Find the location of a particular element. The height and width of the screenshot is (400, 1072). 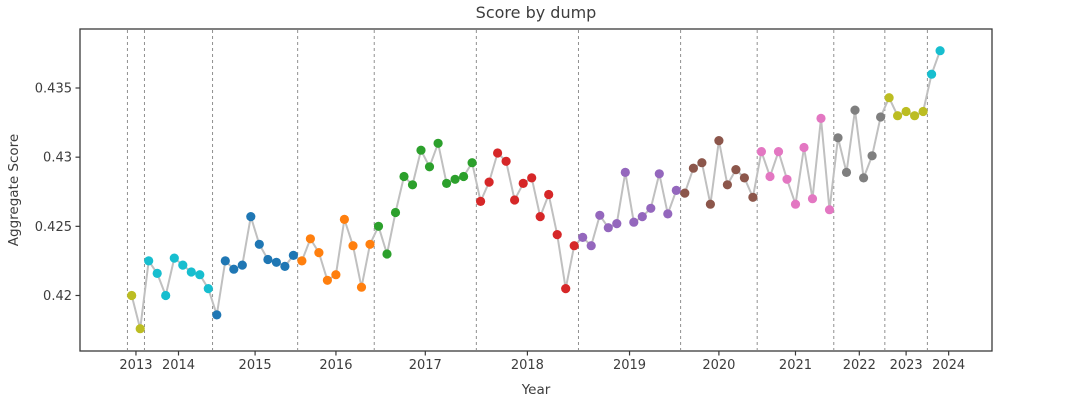

x-tick-label: 2019 is located at coordinates (629, 365).